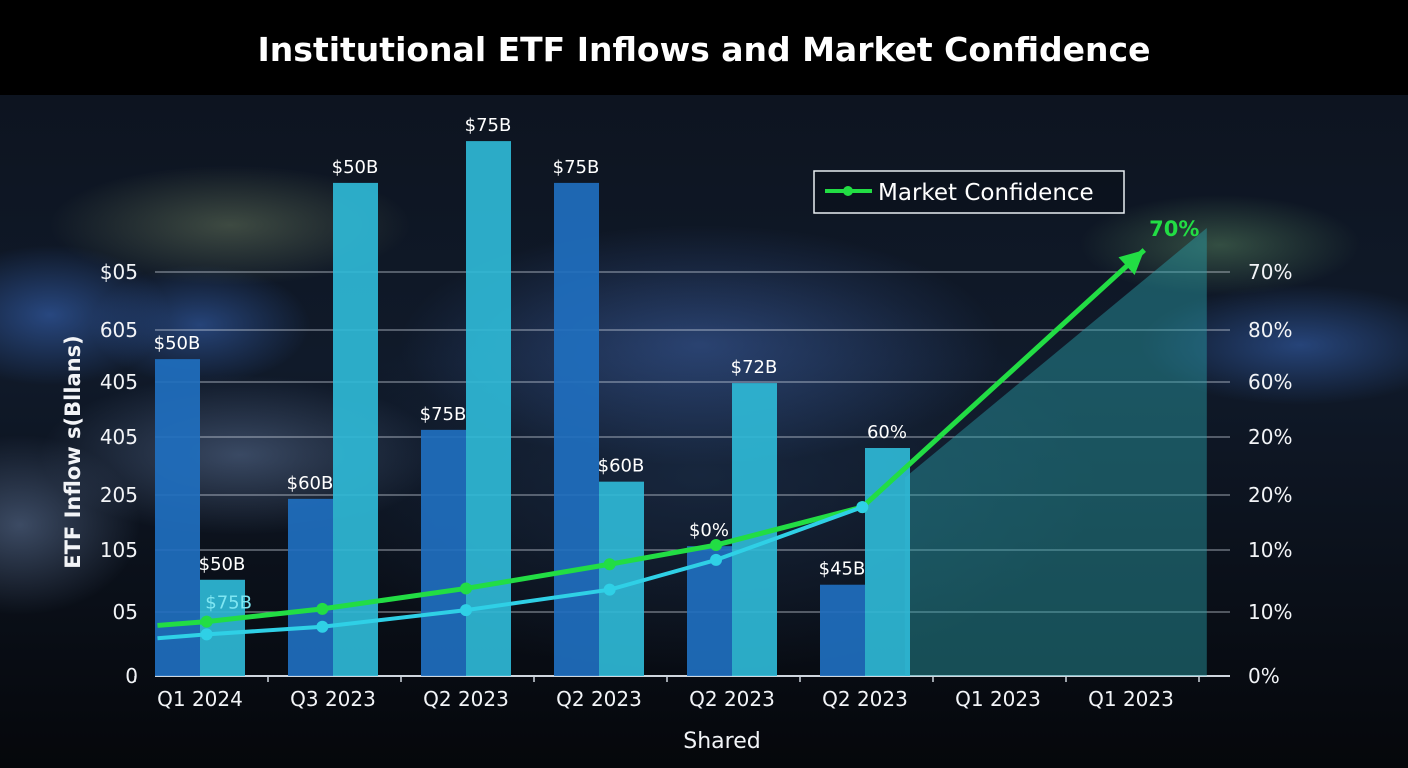  I want to click on bar-data-label: 60%, so click(887, 432).